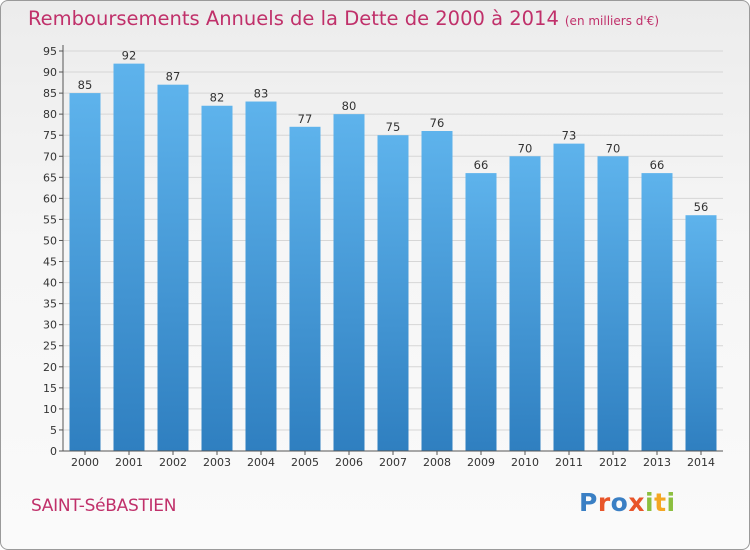 The image size is (750, 550). I want to click on bar-2001, so click(129, 257).